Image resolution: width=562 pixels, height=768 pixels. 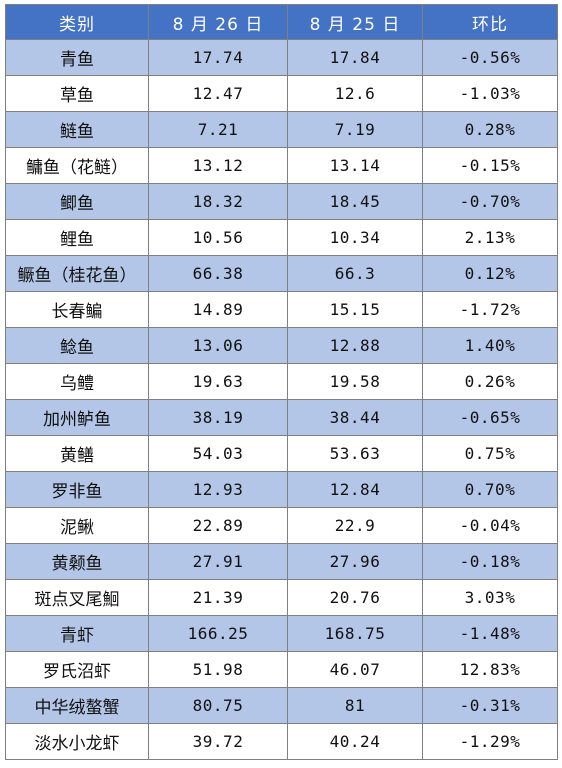 I want to click on cell-change: -0.04%, so click(x=490, y=525).